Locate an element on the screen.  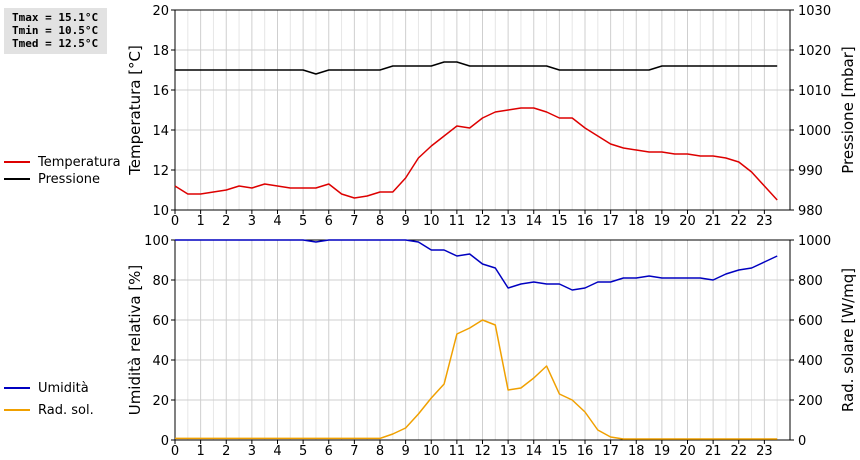
legend-swatch-umidita is located at coordinates (17, 387).